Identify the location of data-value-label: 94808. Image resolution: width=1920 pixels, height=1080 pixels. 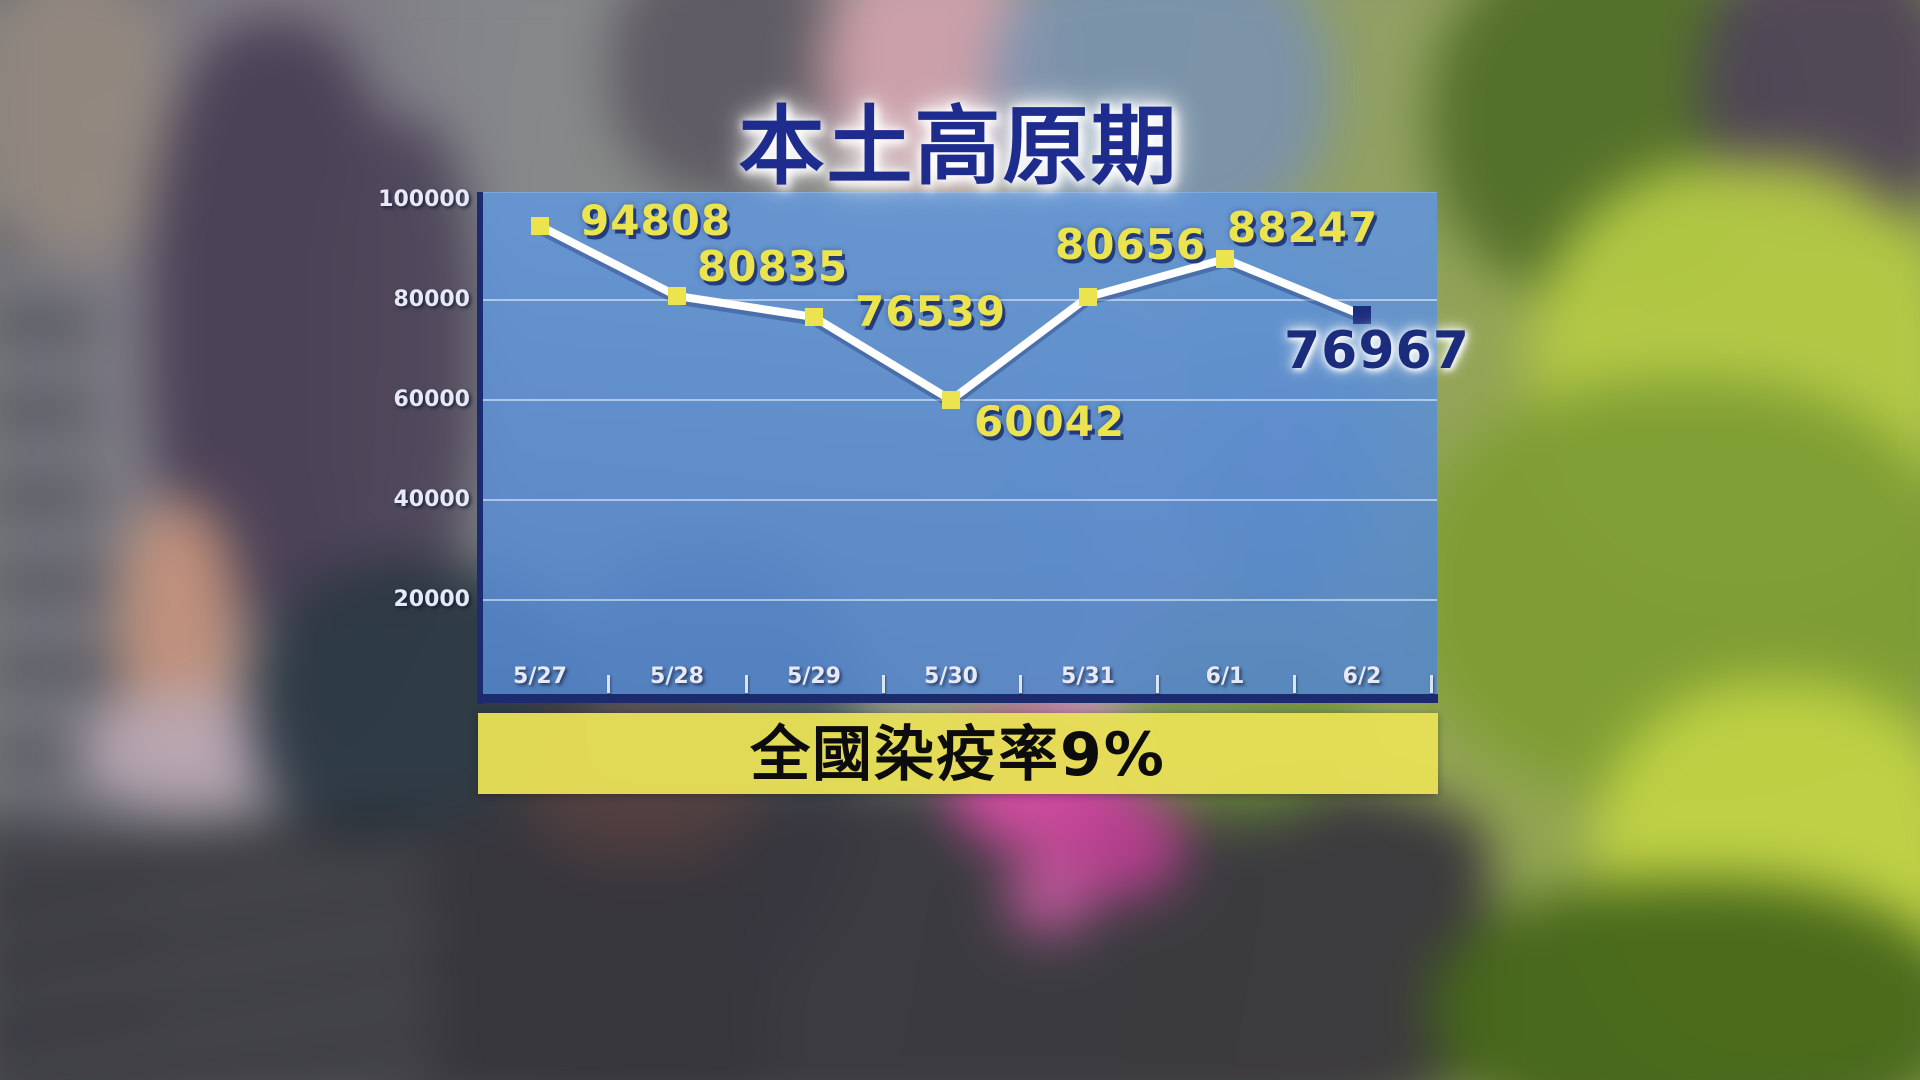
(656, 220).